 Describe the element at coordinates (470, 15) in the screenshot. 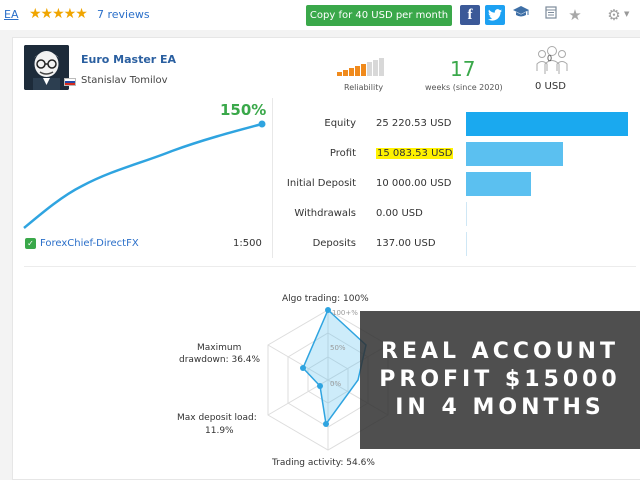

I see `facebook-icon: f` at that location.